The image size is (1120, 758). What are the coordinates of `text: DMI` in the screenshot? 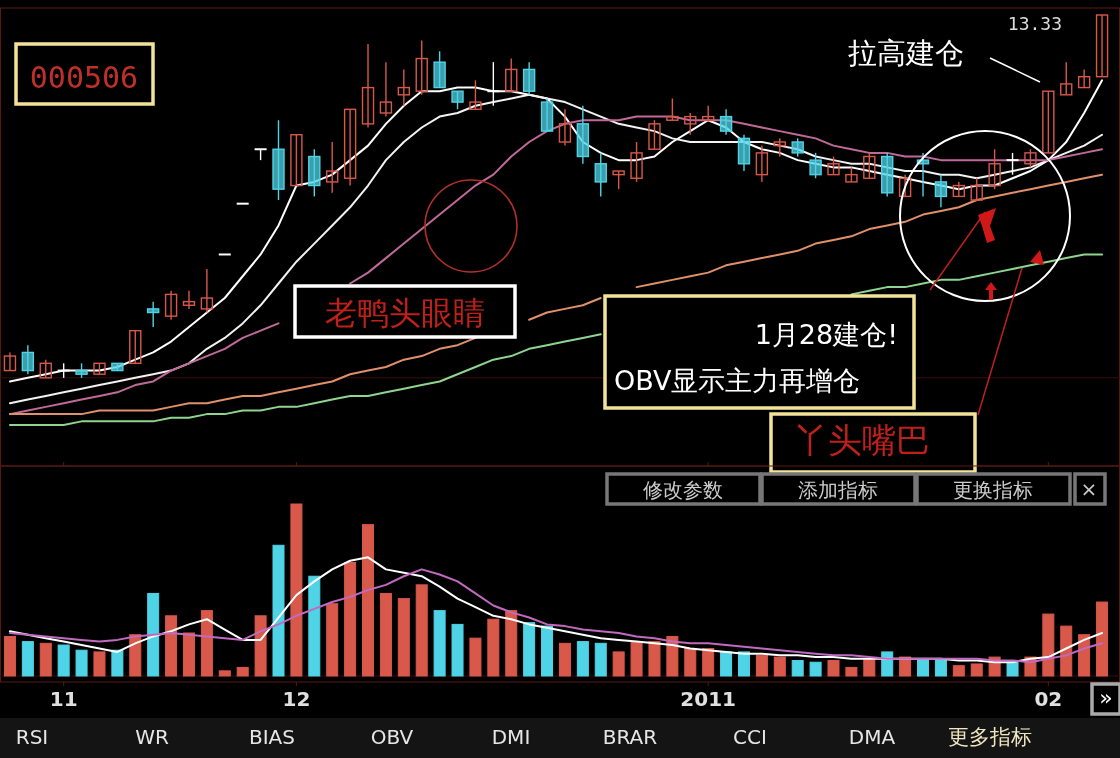 It's located at (511, 737).